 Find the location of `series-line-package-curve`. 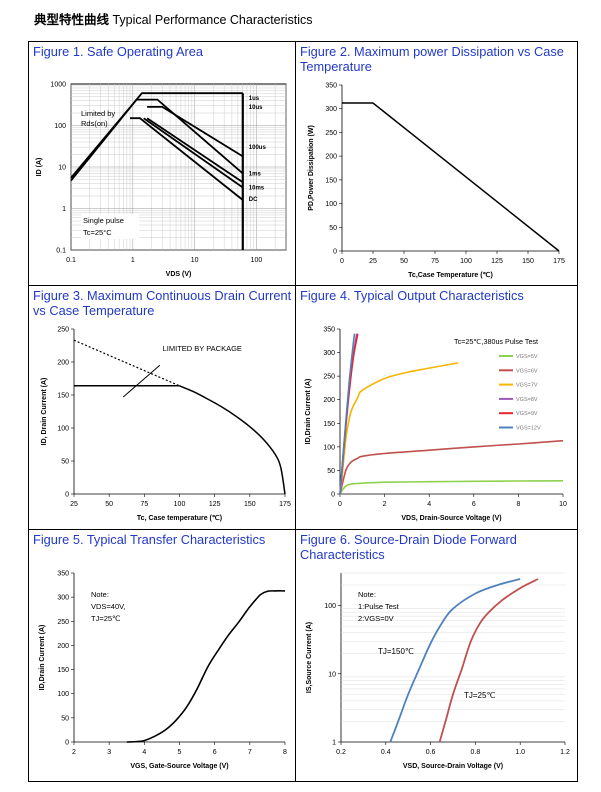

series-line-package-curve is located at coordinates (232, 440).